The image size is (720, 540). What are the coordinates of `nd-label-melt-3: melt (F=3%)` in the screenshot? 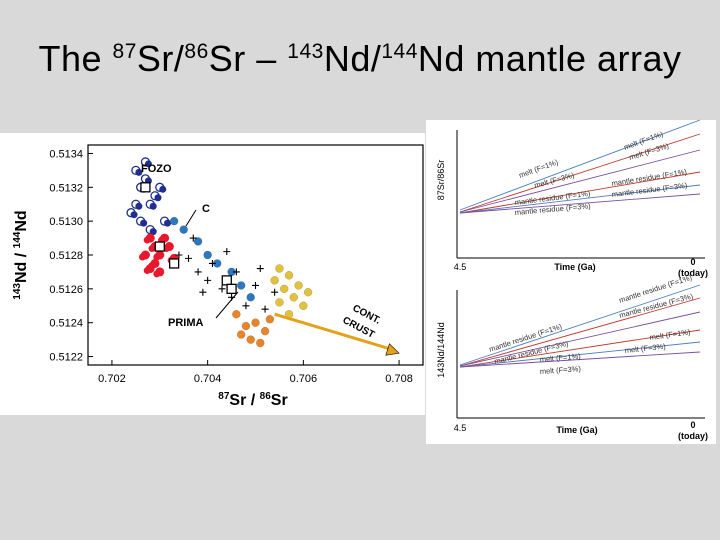 It's located at (645, 348).